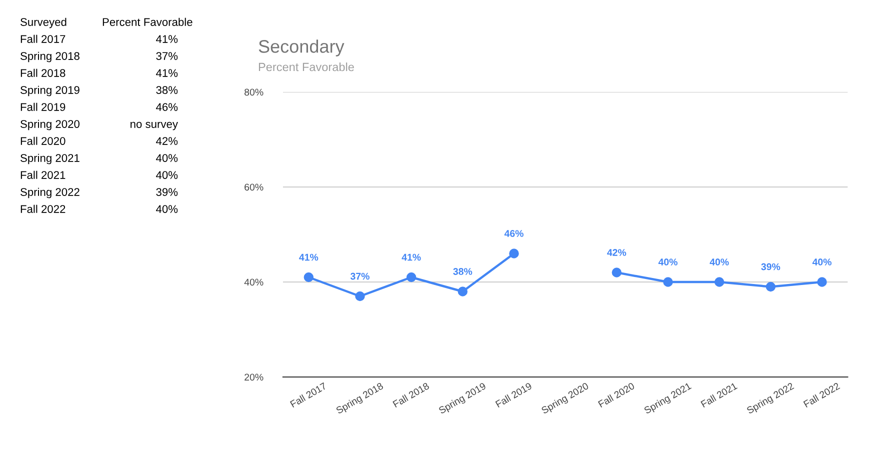 Image resolution: width=883 pixels, height=456 pixels. I want to click on data-label: 46%, so click(514, 233).